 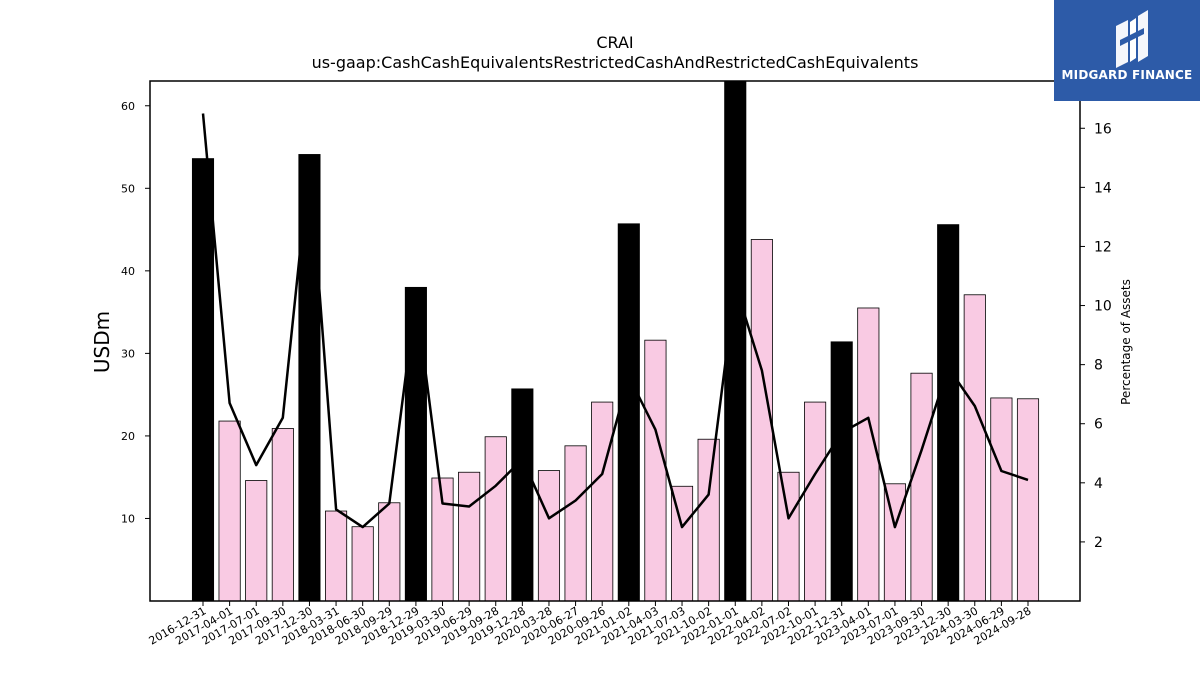 What do you see at coordinates (1098, 543) in the screenshot?
I see `y2-tick-label: 2` at bounding box center [1098, 543].